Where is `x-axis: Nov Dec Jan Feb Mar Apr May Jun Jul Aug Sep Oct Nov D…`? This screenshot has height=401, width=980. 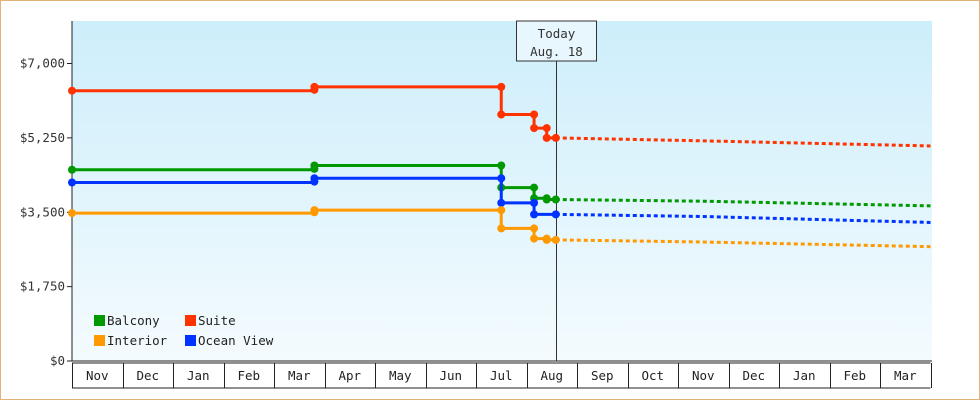 x-axis: Nov Dec Jan Feb Mar Apr May Jun Jul Aug Sep Oct Nov D… is located at coordinates (502, 374).